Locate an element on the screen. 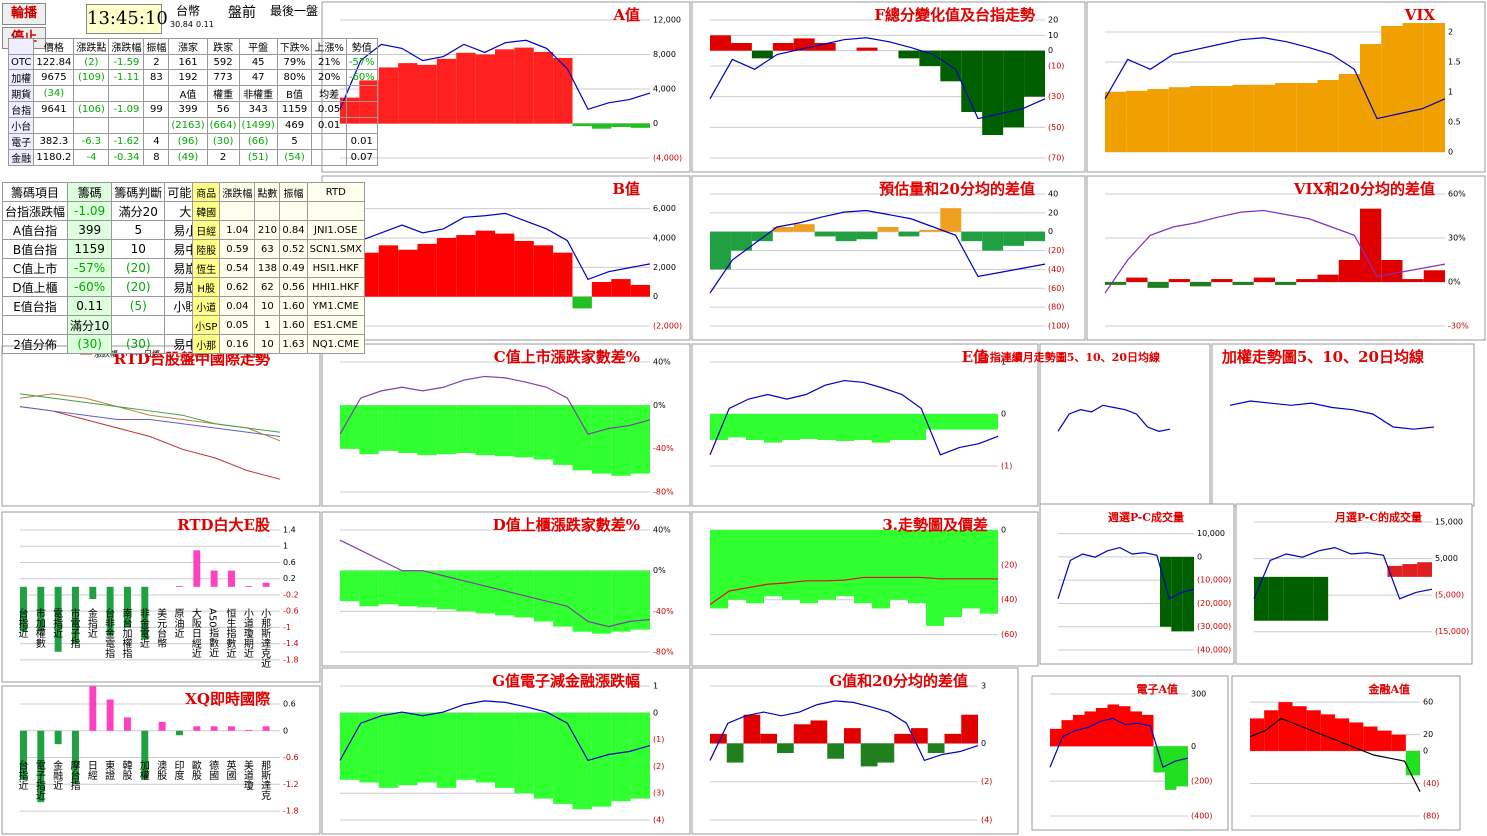 The height and width of the screenshot is (836, 1487). y-tick-label: -1.2 is located at coordinates (291, 784).